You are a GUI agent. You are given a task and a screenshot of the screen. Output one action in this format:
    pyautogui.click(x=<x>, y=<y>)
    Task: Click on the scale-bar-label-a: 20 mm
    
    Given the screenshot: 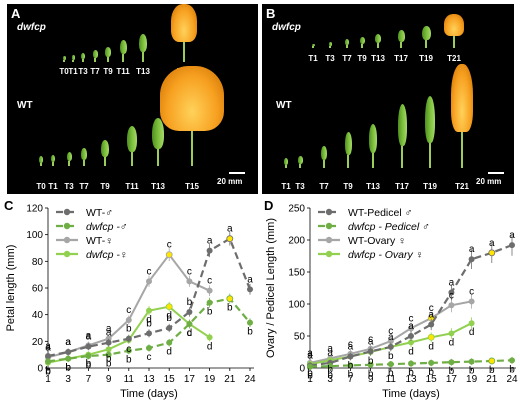 What is the action you would take?
    pyautogui.click(x=230, y=181)
    